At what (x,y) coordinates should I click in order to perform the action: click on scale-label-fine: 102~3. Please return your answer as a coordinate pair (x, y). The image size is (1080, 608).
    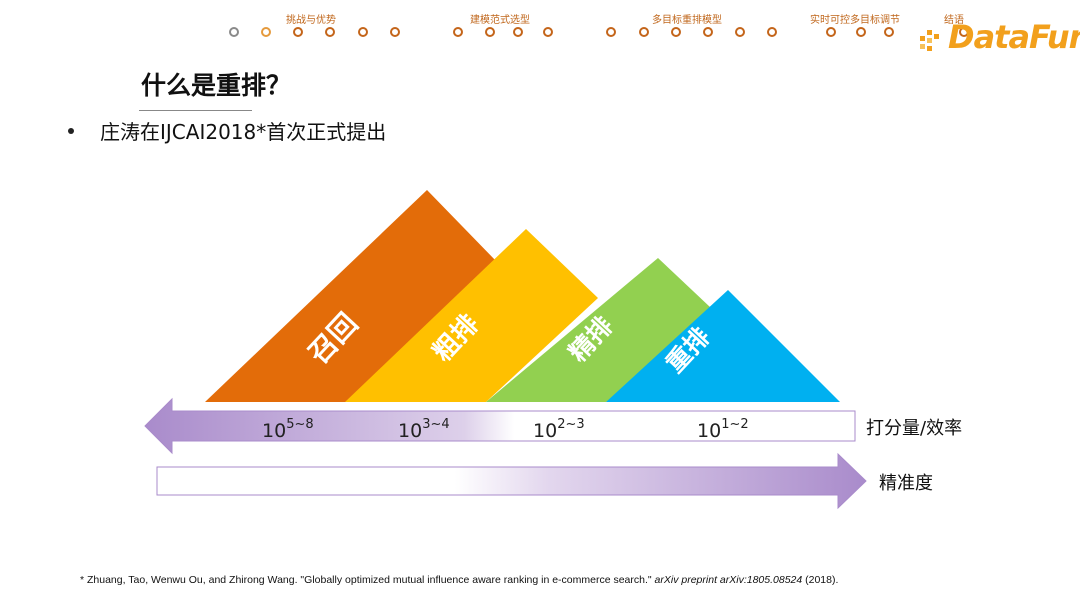
    Looking at the image, I should click on (559, 429).